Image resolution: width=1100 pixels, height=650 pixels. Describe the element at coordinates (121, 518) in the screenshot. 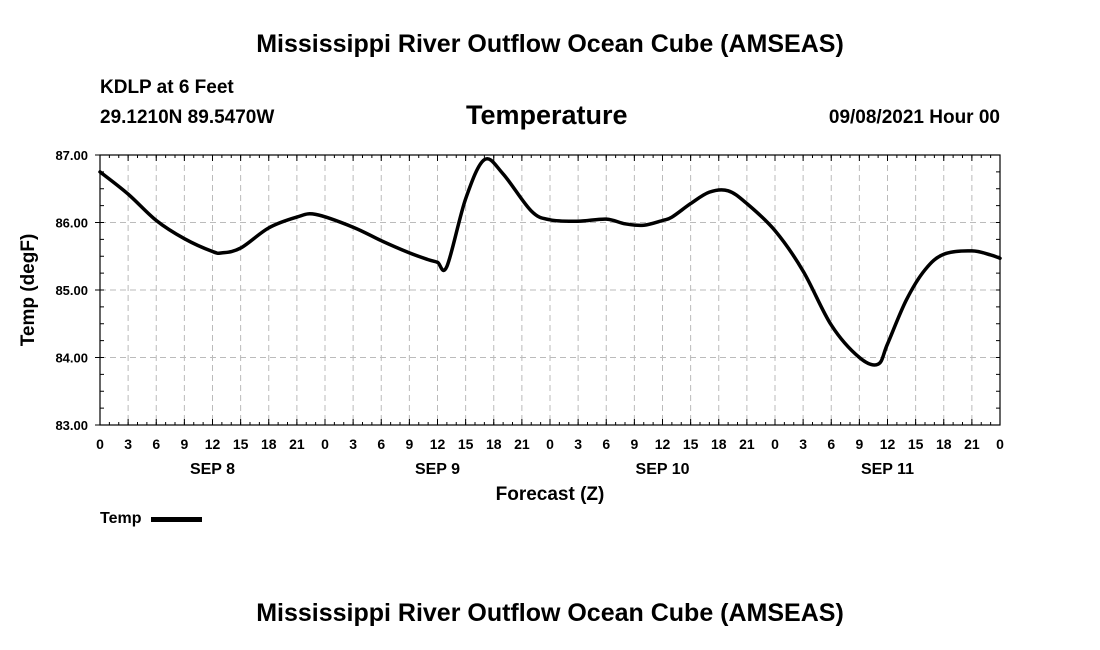

I see `legend-label: Temp` at that location.